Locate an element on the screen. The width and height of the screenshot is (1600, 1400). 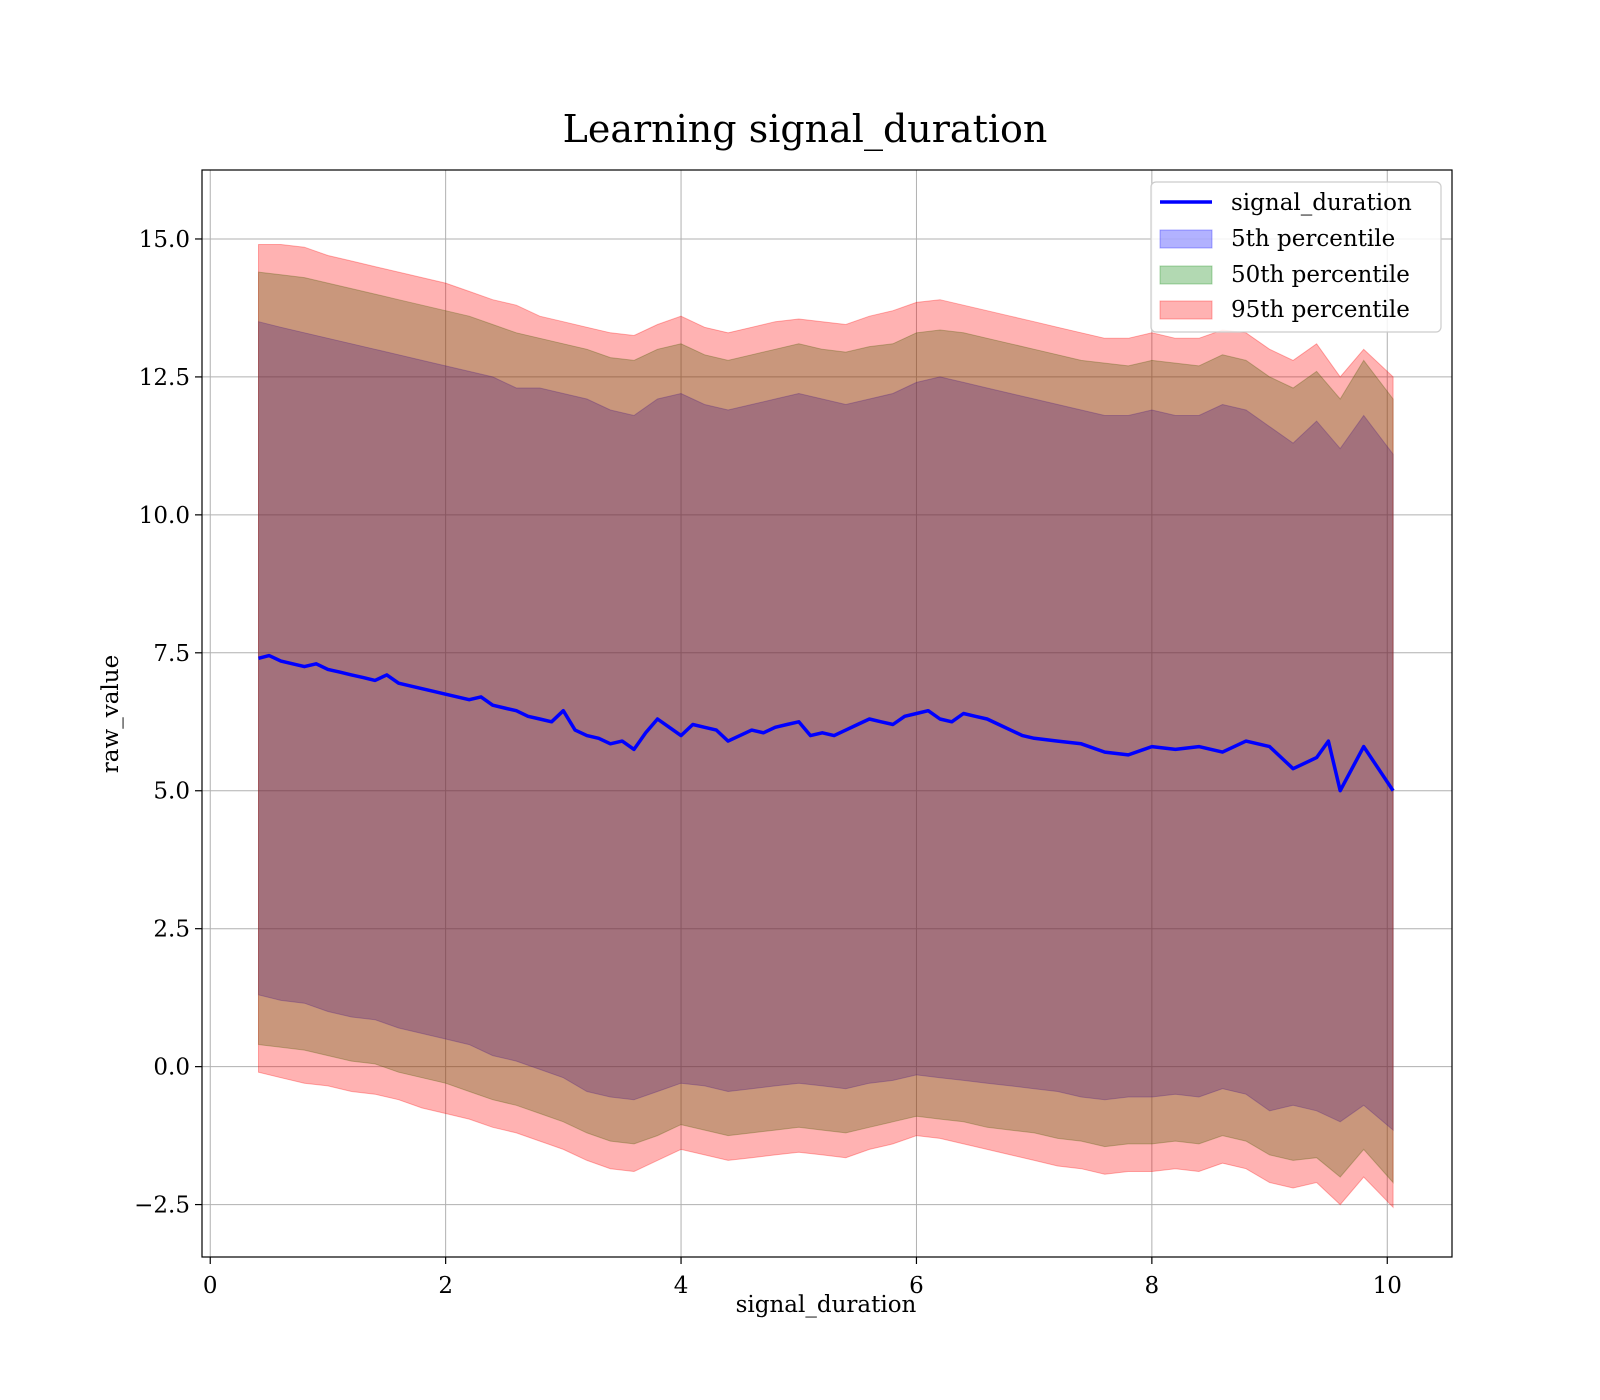
y-tick-label-7: 15.0 is located at coordinates (164, 240).